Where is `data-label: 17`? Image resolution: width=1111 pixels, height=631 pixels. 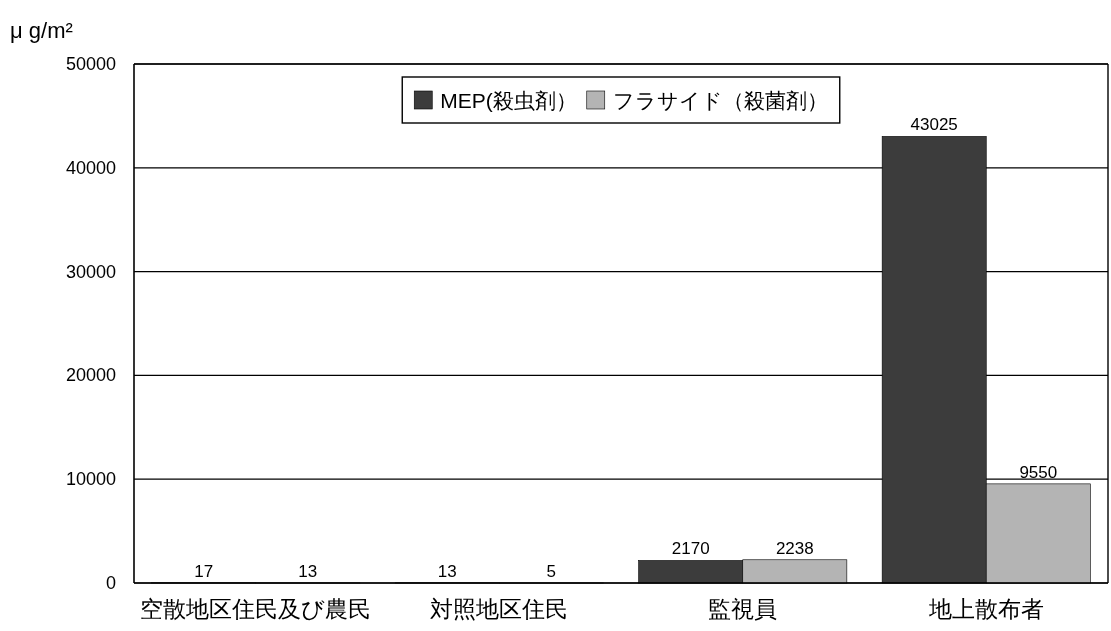
data-label: 17 is located at coordinates (204, 571).